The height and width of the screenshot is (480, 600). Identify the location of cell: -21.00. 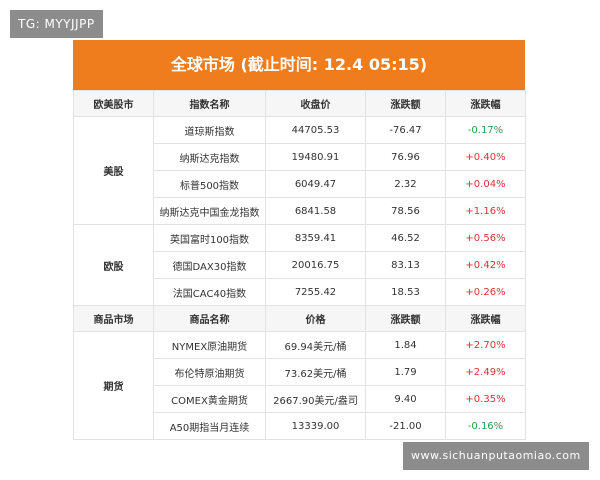
(405, 426).